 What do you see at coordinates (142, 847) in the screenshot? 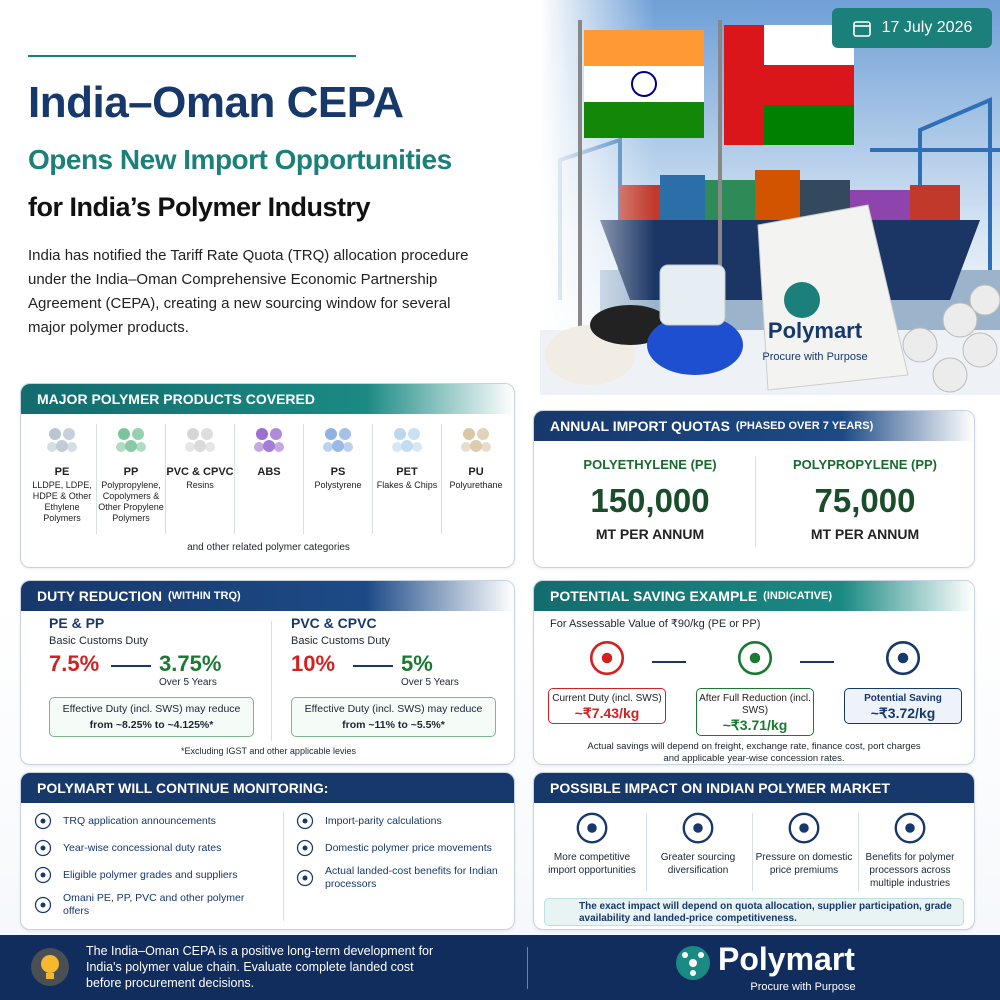
I see `monitoring-text: Year-wise concessional duty rates` at bounding box center [142, 847].